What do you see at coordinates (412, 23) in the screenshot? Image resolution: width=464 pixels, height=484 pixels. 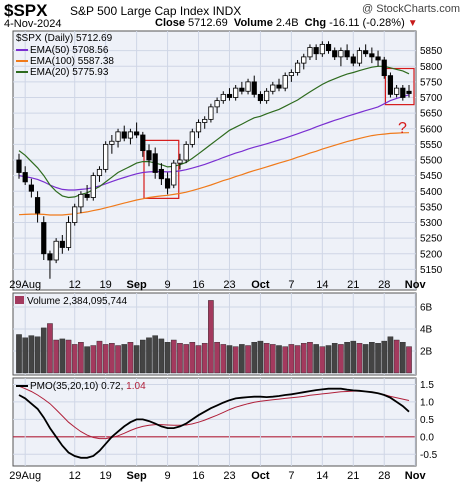 I see `down-arrow-icon: ▼` at bounding box center [412, 23].